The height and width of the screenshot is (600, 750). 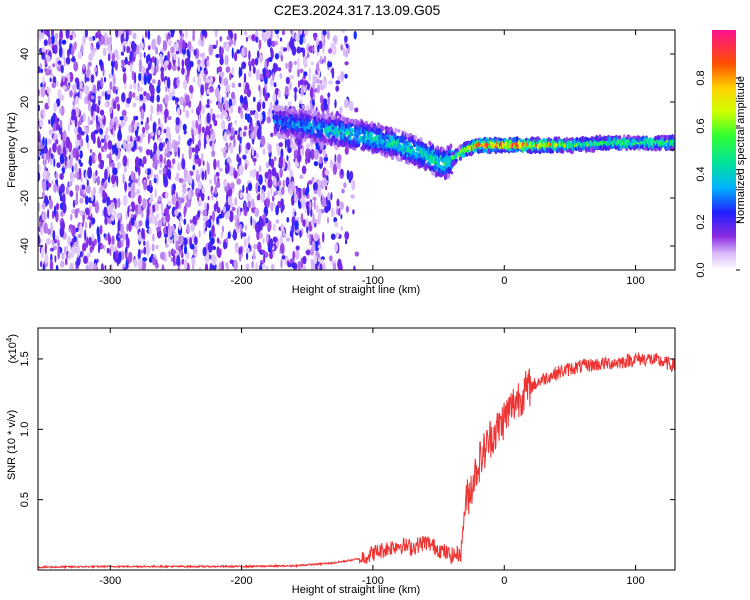 I want to click on snr-y-multiplier: (x104), so click(x=12, y=349).